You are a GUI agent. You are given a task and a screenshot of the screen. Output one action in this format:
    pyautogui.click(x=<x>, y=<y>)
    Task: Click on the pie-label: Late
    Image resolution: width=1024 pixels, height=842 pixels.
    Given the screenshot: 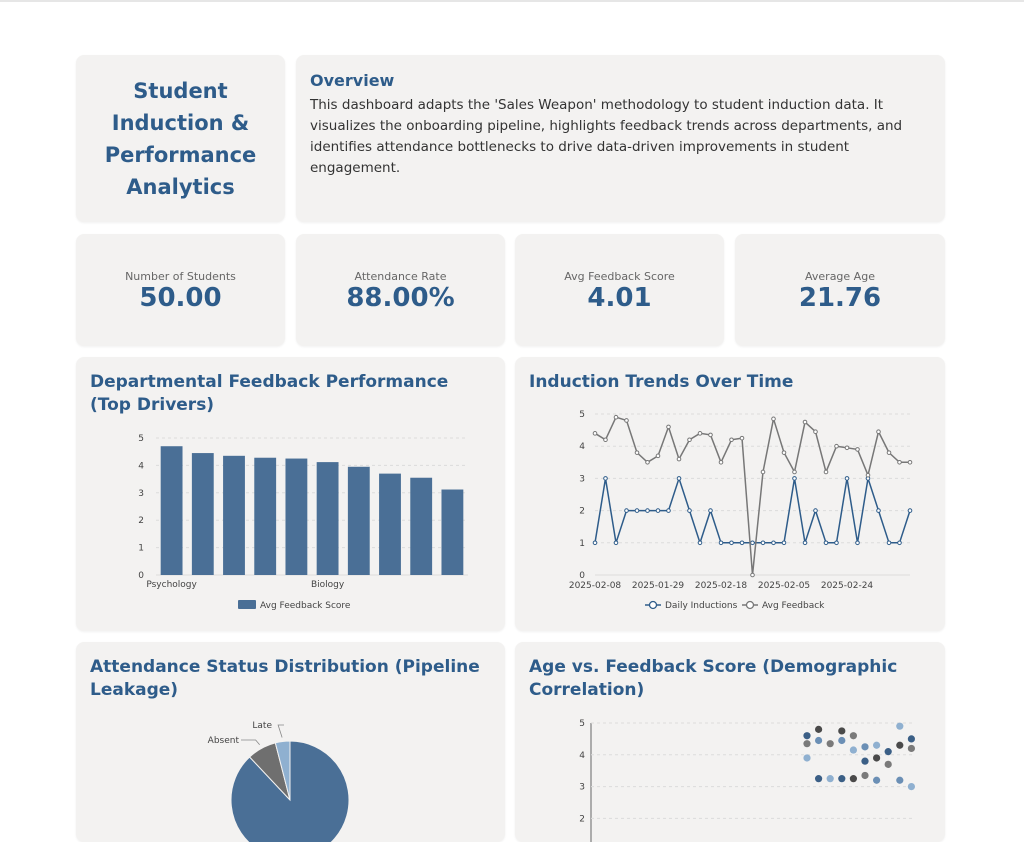 What is the action you would take?
    pyautogui.click(x=262, y=726)
    